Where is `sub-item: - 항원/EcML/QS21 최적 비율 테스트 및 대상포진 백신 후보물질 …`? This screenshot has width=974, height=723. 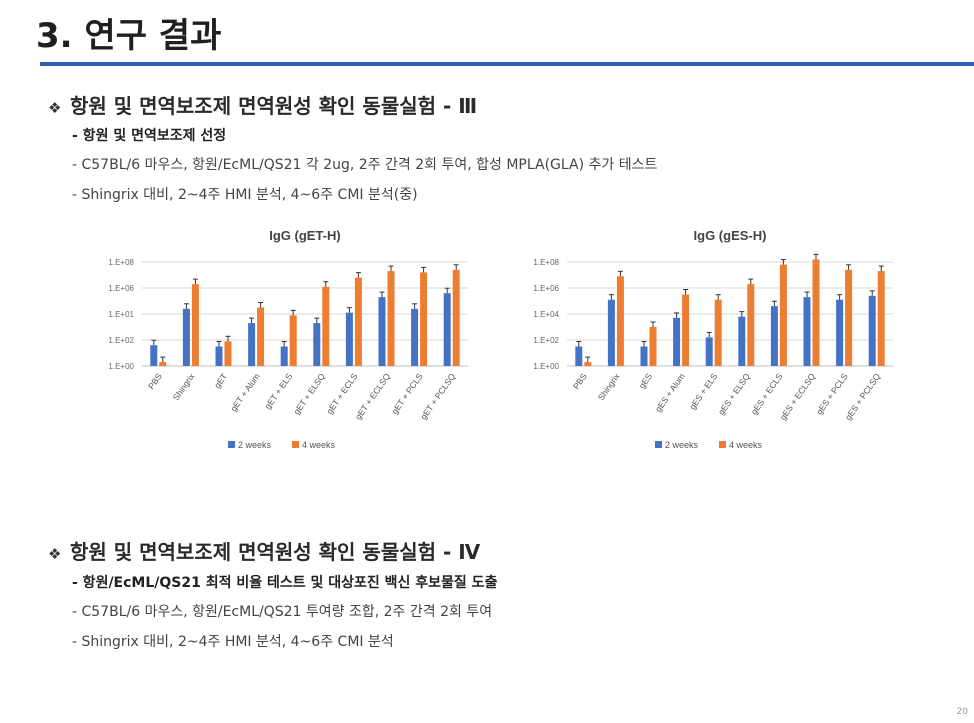 sub-item: - 항원/EcML/QS21 최적 비율 테스트 및 대상포진 백신 후보물질 … is located at coordinates (285, 583).